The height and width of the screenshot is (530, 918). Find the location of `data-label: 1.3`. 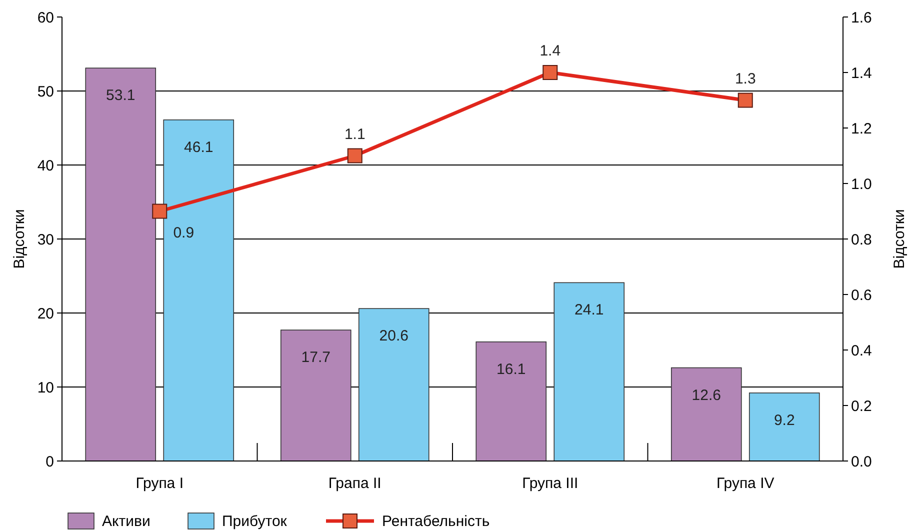

data-label: 1.3 is located at coordinates (745, 79).